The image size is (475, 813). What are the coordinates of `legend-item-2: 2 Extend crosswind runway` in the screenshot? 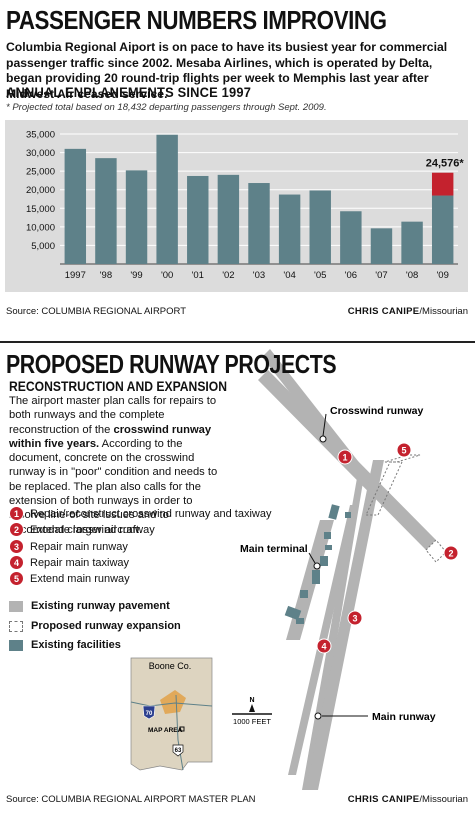 It's located at (82, 529).